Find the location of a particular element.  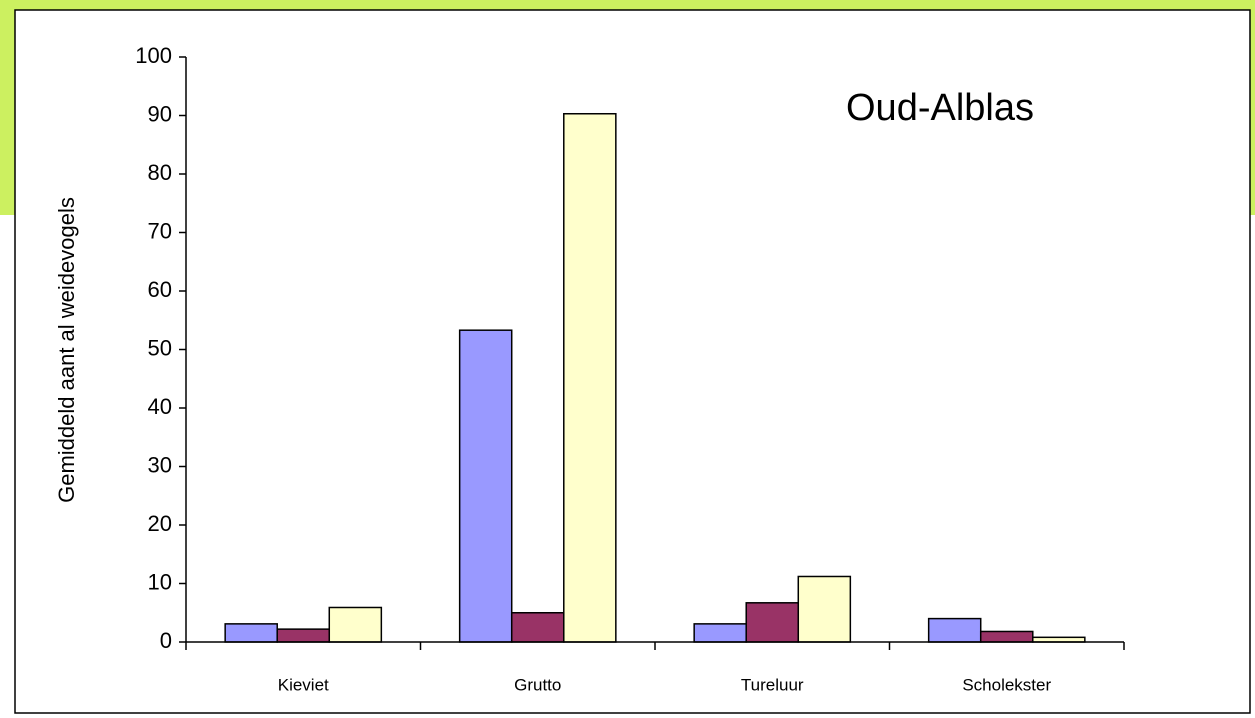

y-tick-label: 20 is located at coordinates (160, 523).